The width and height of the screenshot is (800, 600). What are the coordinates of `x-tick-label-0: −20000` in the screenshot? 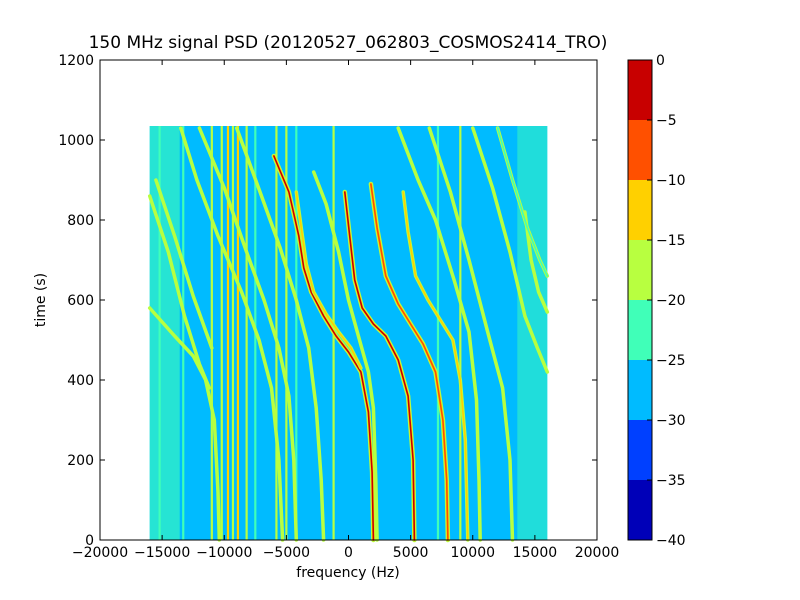 It's located at (100, 553).